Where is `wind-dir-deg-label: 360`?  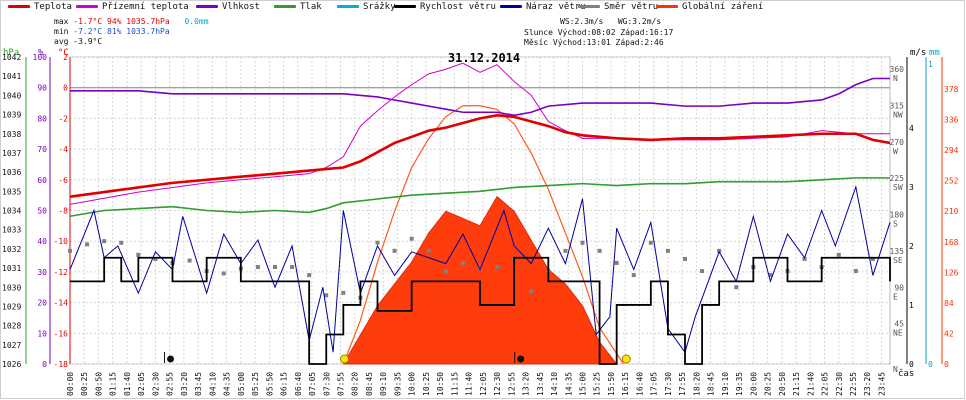 wind-dir-deg-label: 360 is located at coordinates (897, 69).